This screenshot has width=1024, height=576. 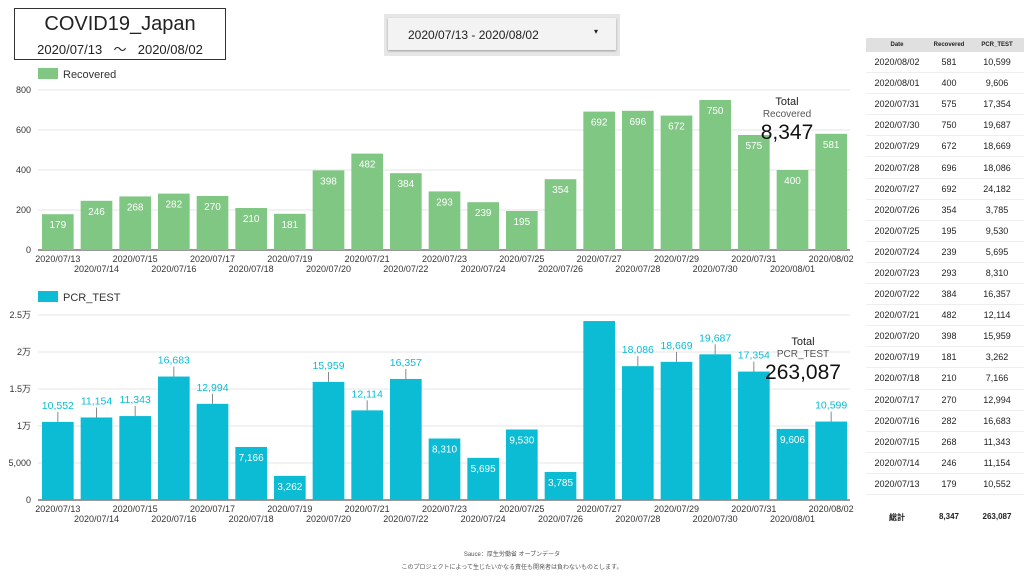 What do you see at coordinates (897, 294) in the screenshot?
I see `cell-date: 2020/07/22` at bounding box center [897, 294].